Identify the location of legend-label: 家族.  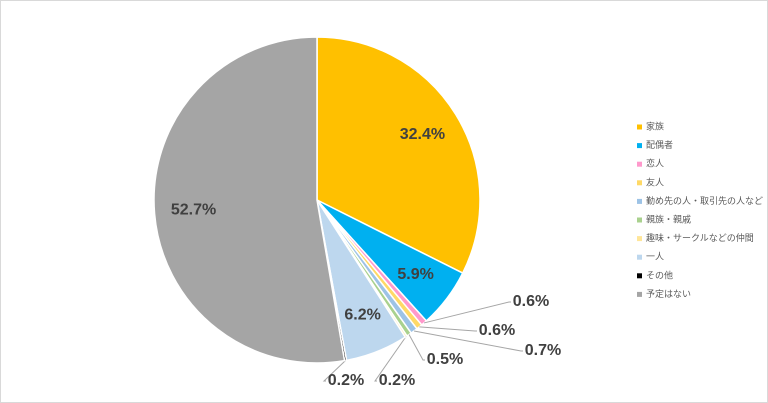
(655, 127).